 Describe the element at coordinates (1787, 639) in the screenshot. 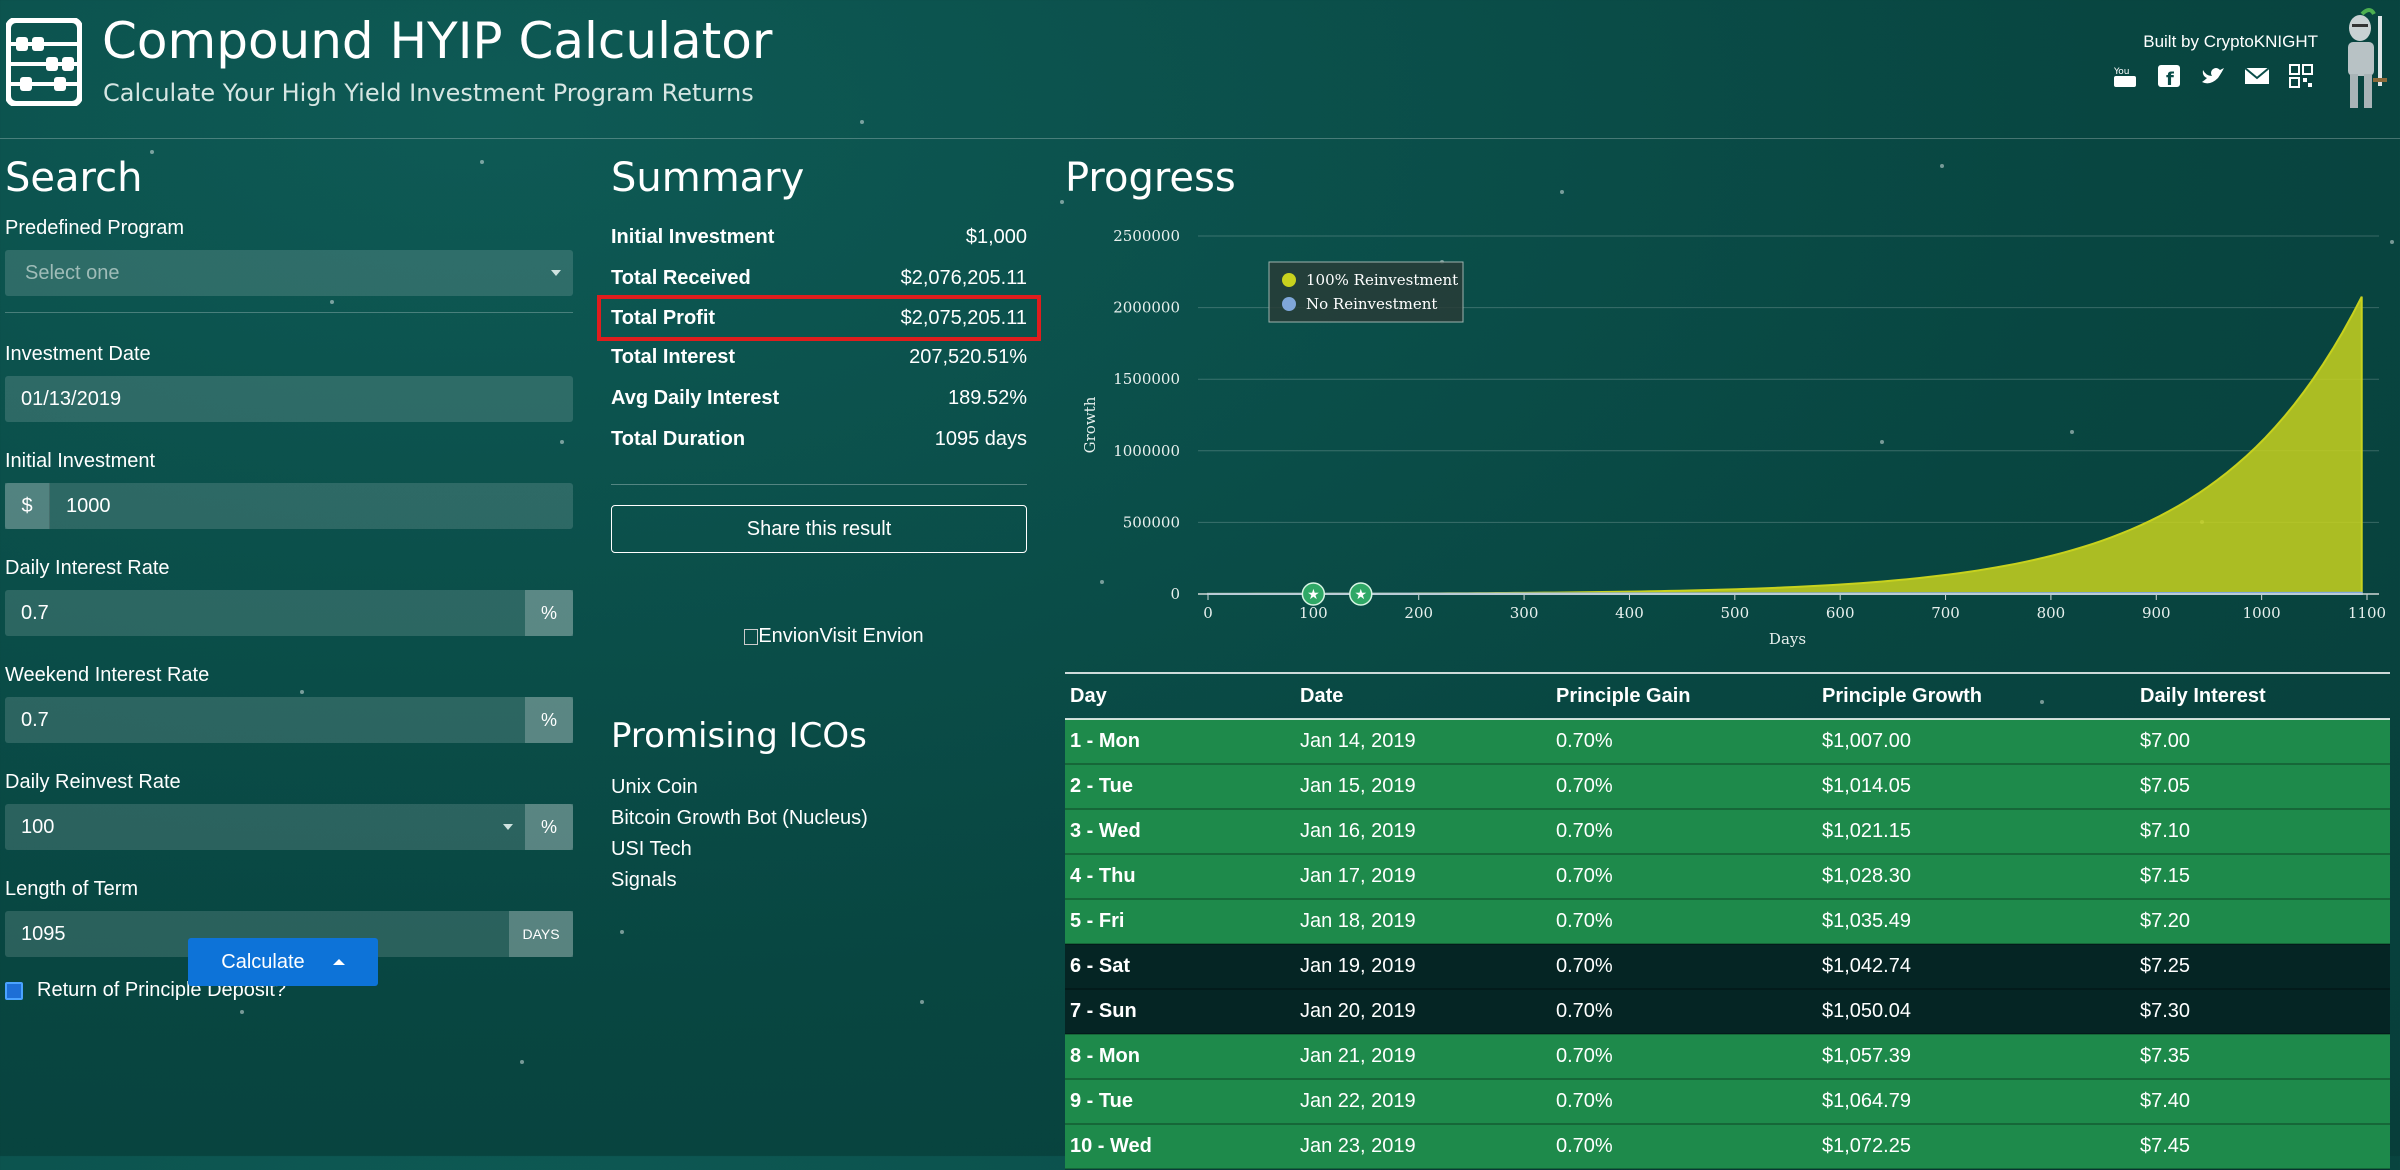

I see `x-axis-label: Days` at that location.